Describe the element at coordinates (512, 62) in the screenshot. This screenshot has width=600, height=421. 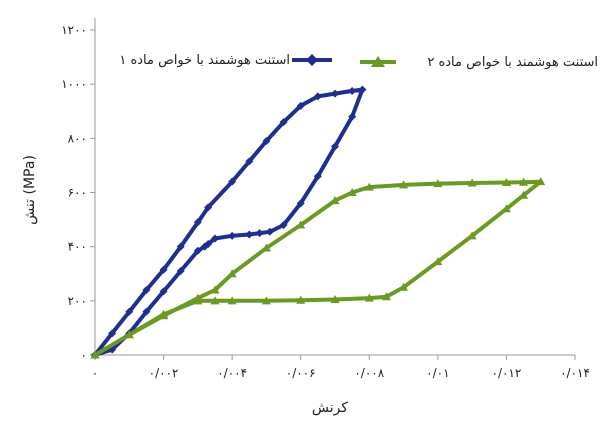
I see `legend-label-series-2: استنت هوشمند با خواص ماده ۲` at that location.